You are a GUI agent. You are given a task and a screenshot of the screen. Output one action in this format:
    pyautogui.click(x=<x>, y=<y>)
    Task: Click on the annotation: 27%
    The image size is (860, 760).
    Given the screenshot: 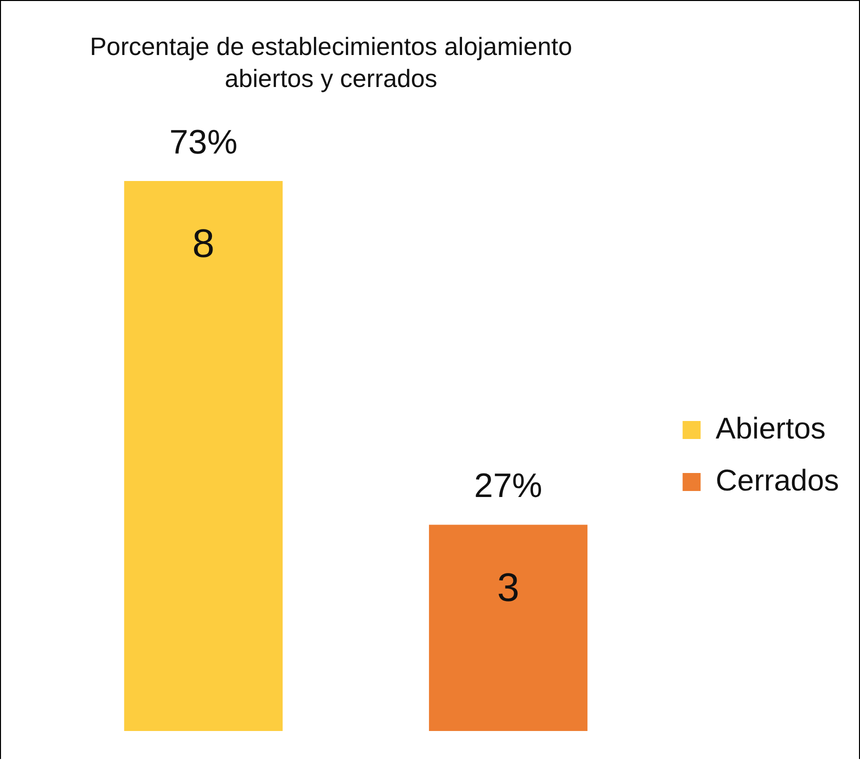 What is the action you would take?
    pyautogui.click(x=508, y=486)
    